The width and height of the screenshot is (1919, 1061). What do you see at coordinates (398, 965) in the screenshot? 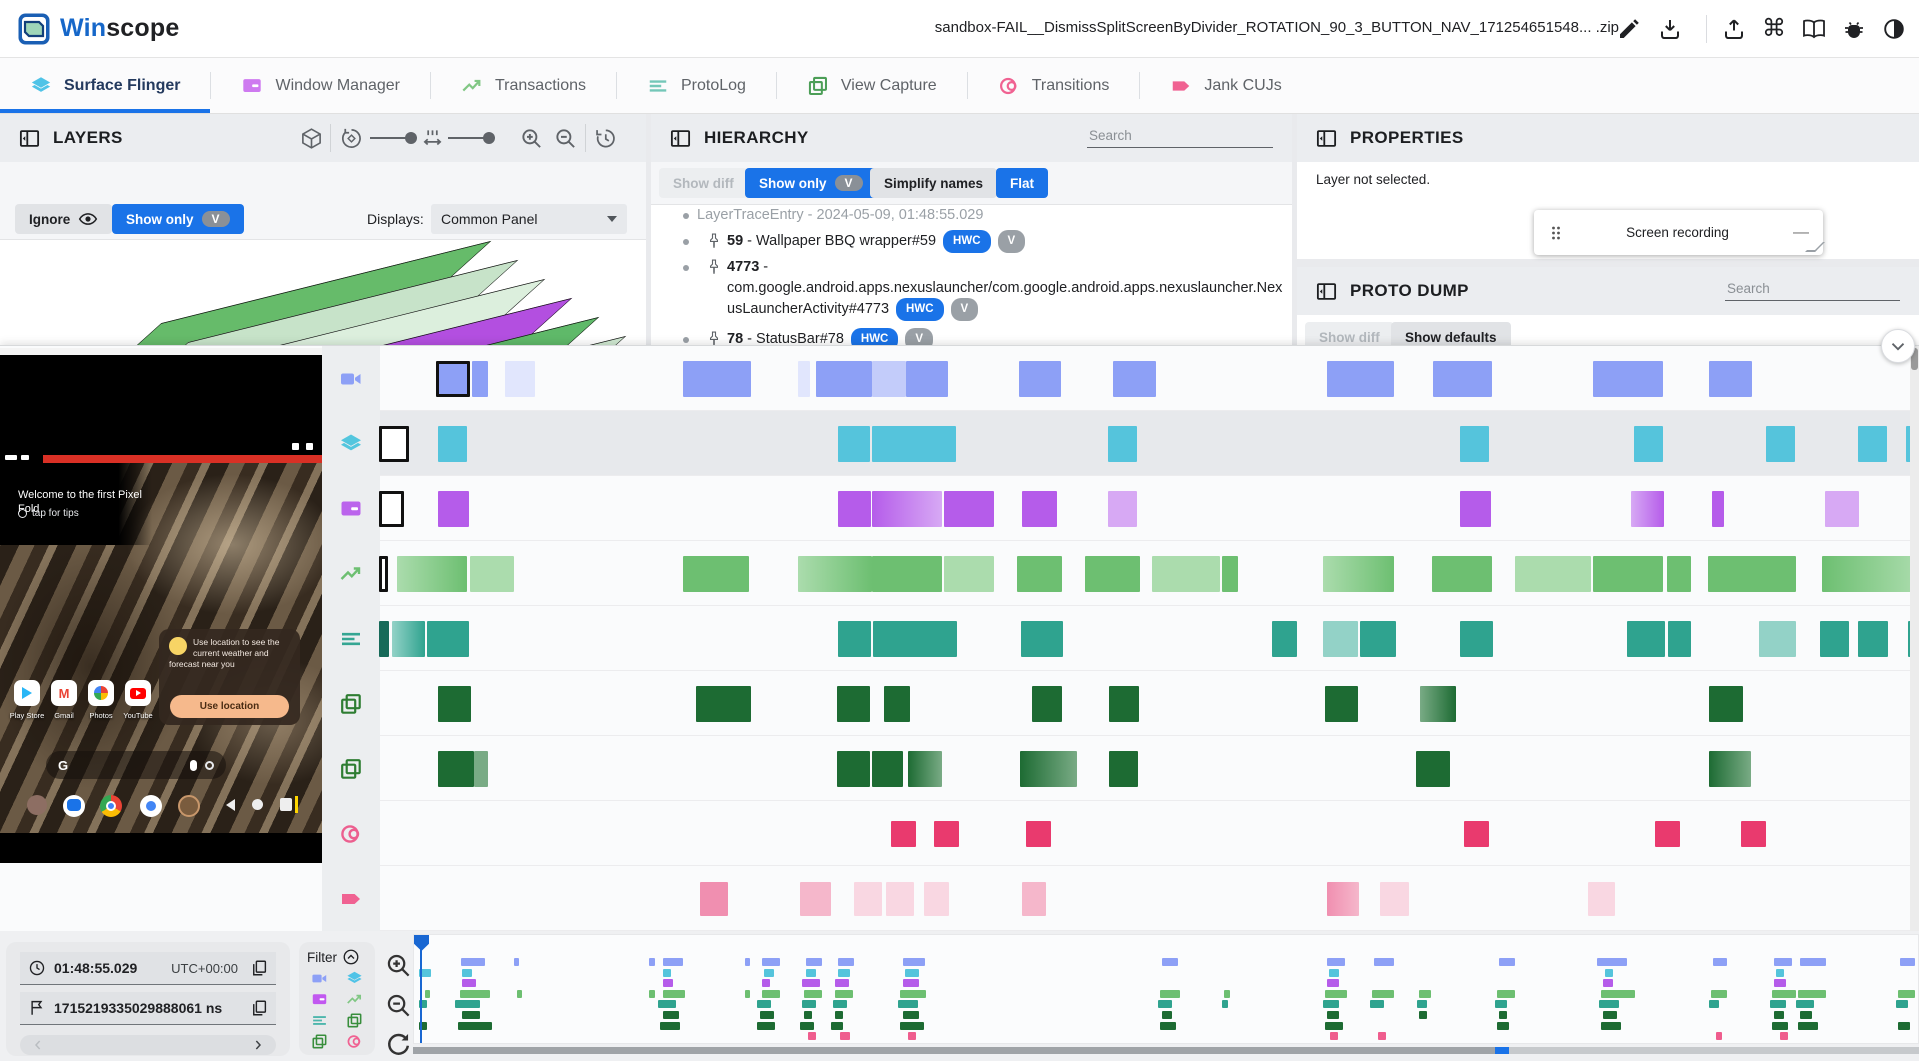
I see `timeline-zoom-in-button` at bounding box center [398, 965].